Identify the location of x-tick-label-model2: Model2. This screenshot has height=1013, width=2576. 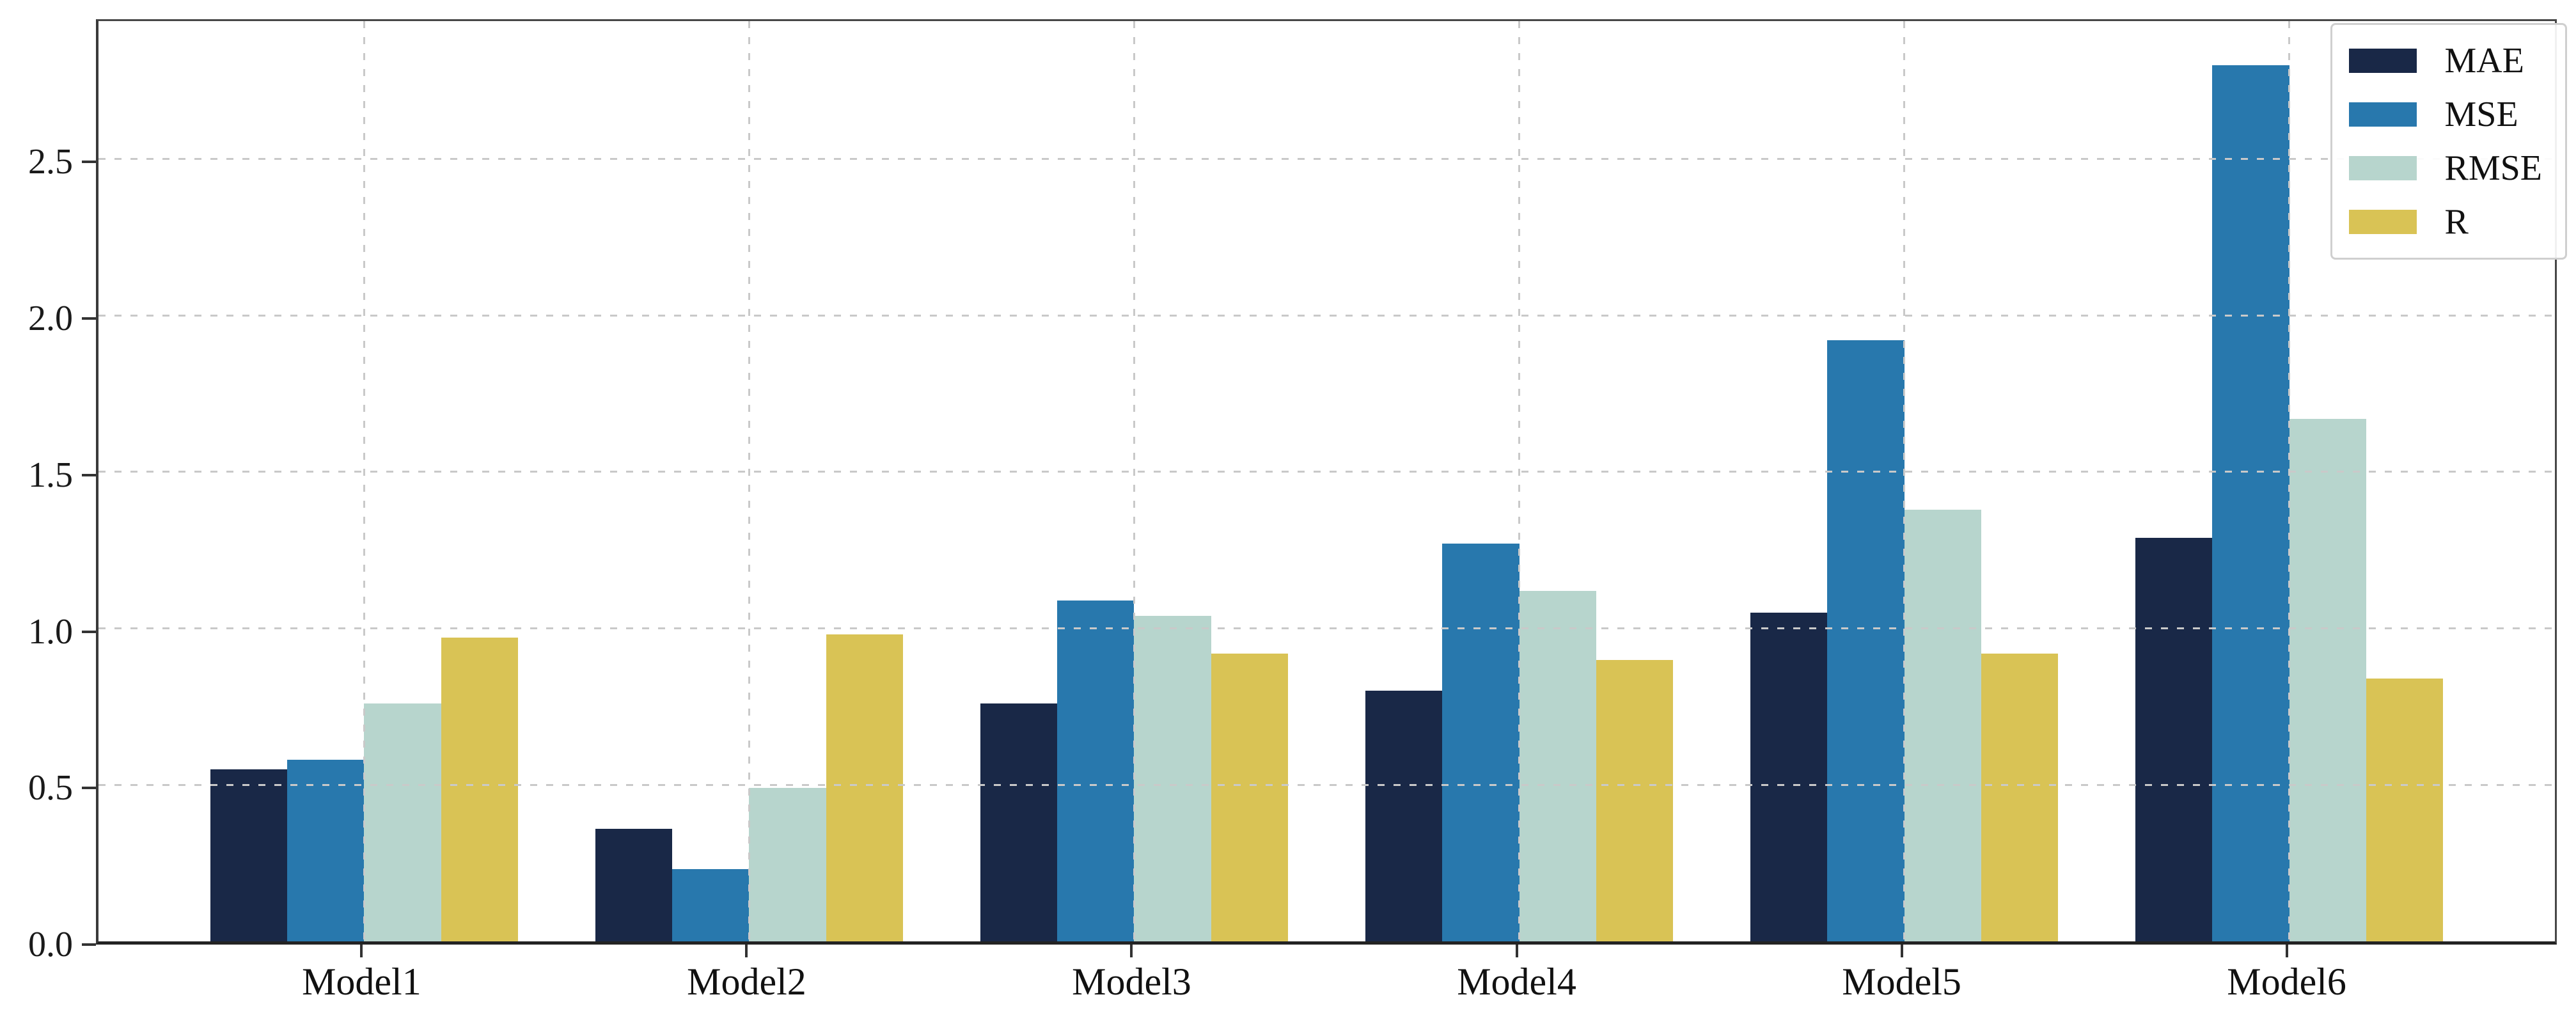
(746, 982).